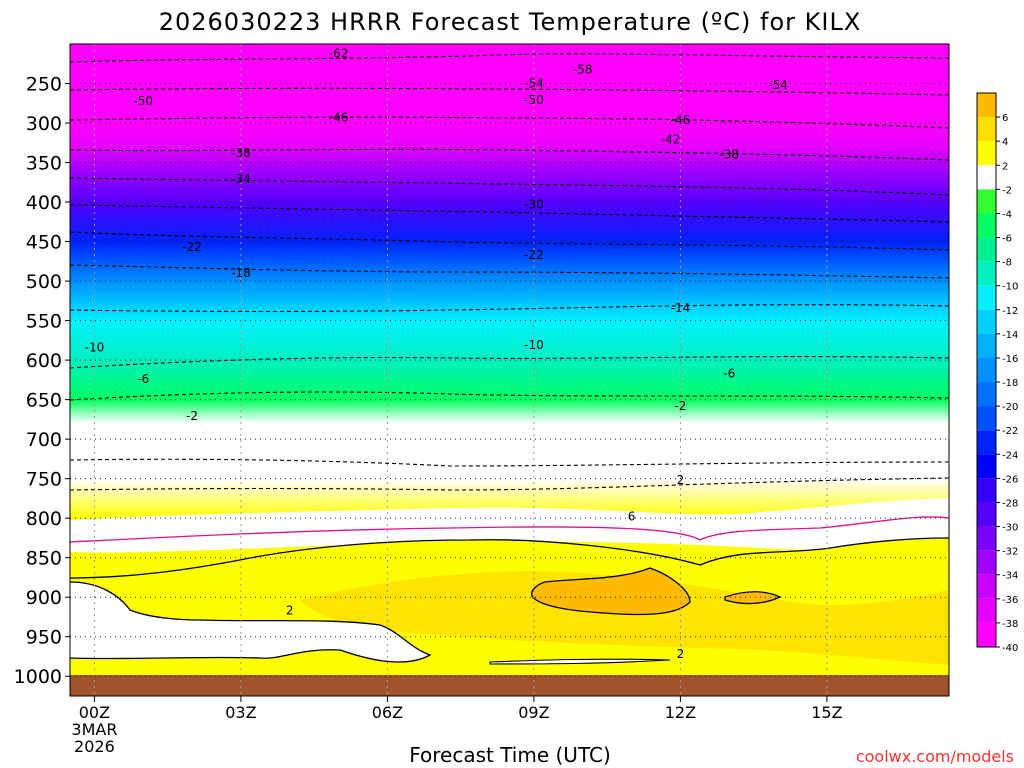 The image size is (1024, 768). I want to click on contour-label: 6, so click(632, 517).